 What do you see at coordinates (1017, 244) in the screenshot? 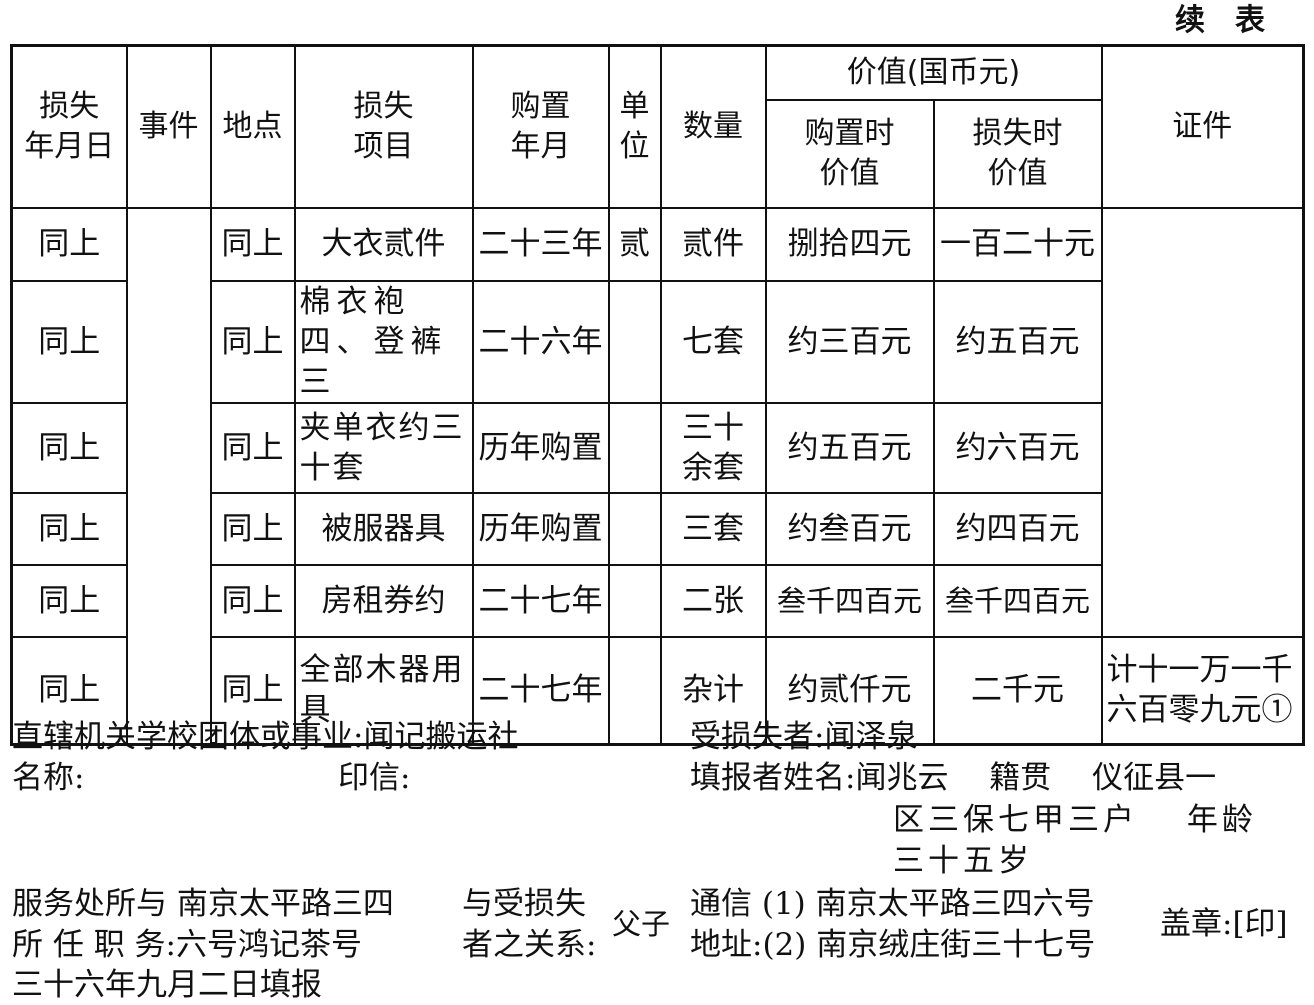
I see `value-loss-cell: 一百二十元` at bounding box center [1017, 244].